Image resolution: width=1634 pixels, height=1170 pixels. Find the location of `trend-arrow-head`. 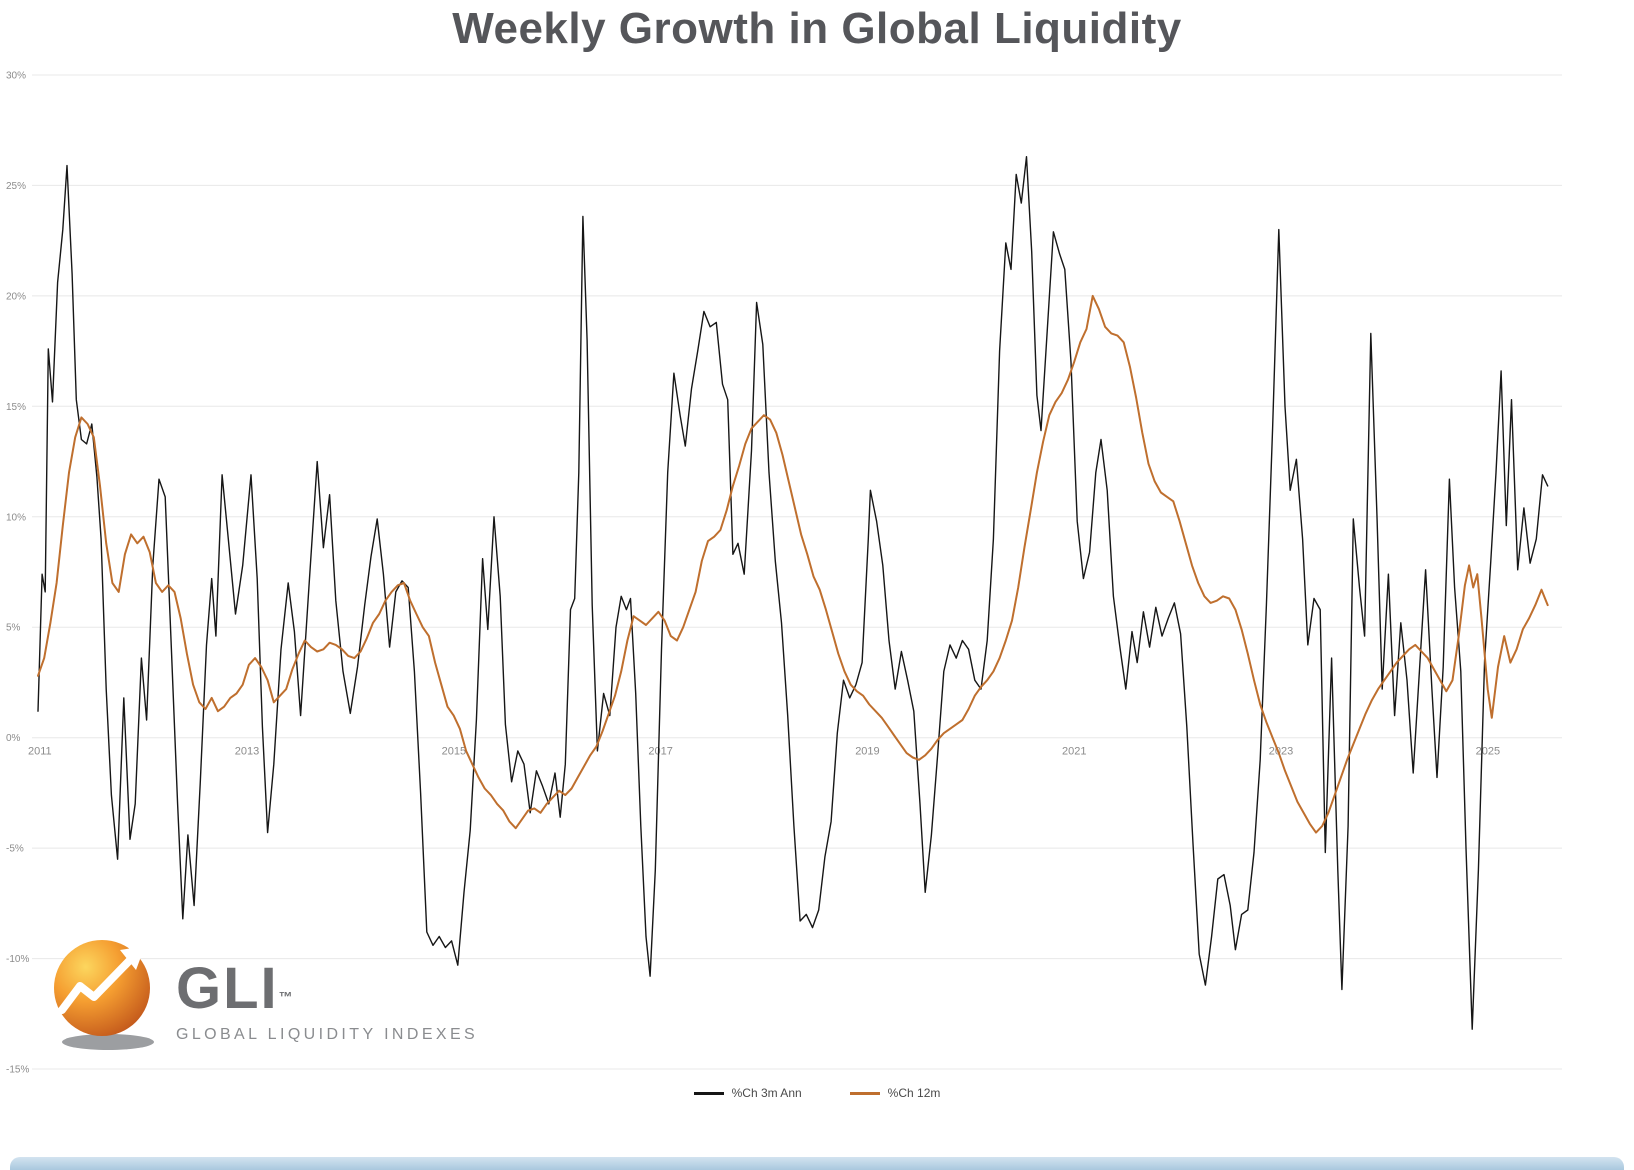

trend-arrow-head is located at coordinates (132, 958).